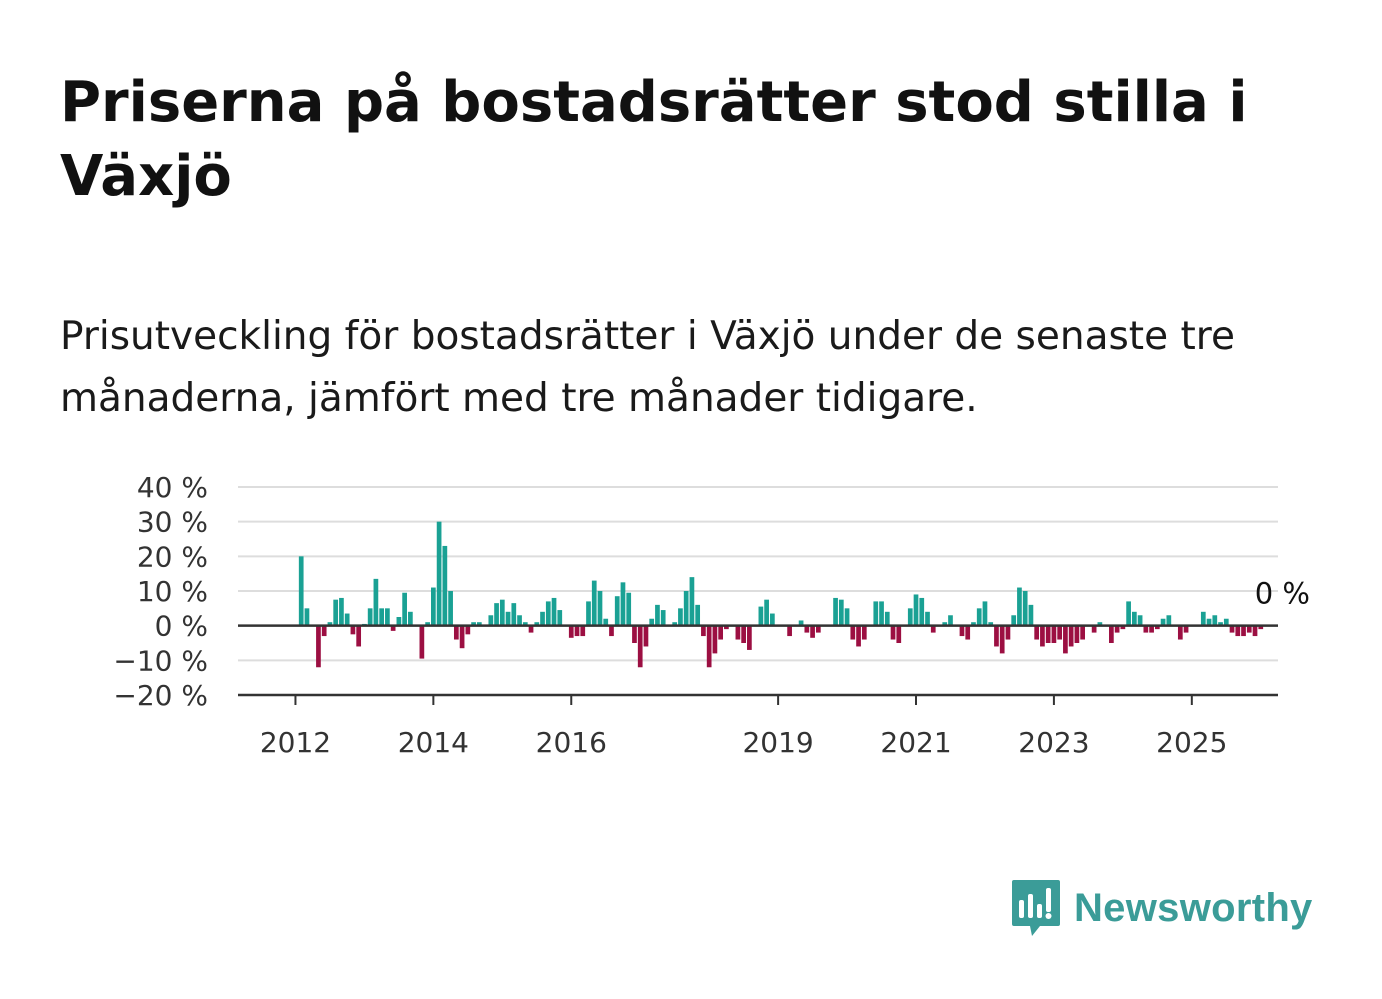 The height and width of the screenshot is (999, 1382). I want to click on y-tick-label: −10 %, so click(160, 660).